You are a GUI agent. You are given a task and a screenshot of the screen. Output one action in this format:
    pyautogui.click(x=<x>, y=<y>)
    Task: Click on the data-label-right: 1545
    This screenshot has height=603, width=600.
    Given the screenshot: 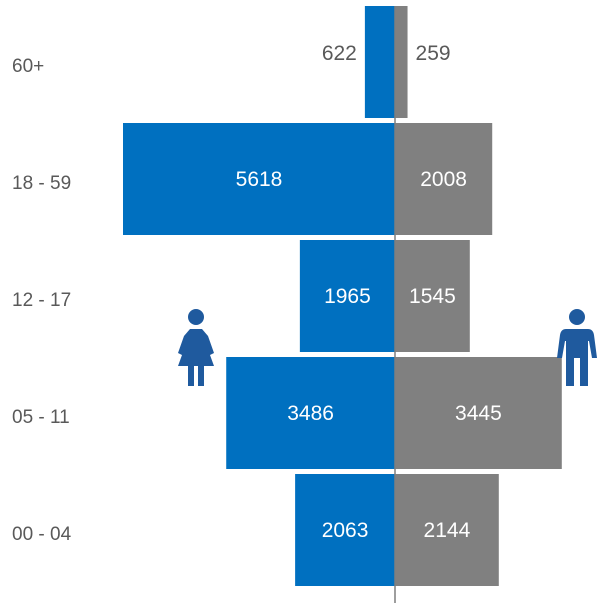 What is the action you would take?
    pyautogui.click(x=432, y=296)
    